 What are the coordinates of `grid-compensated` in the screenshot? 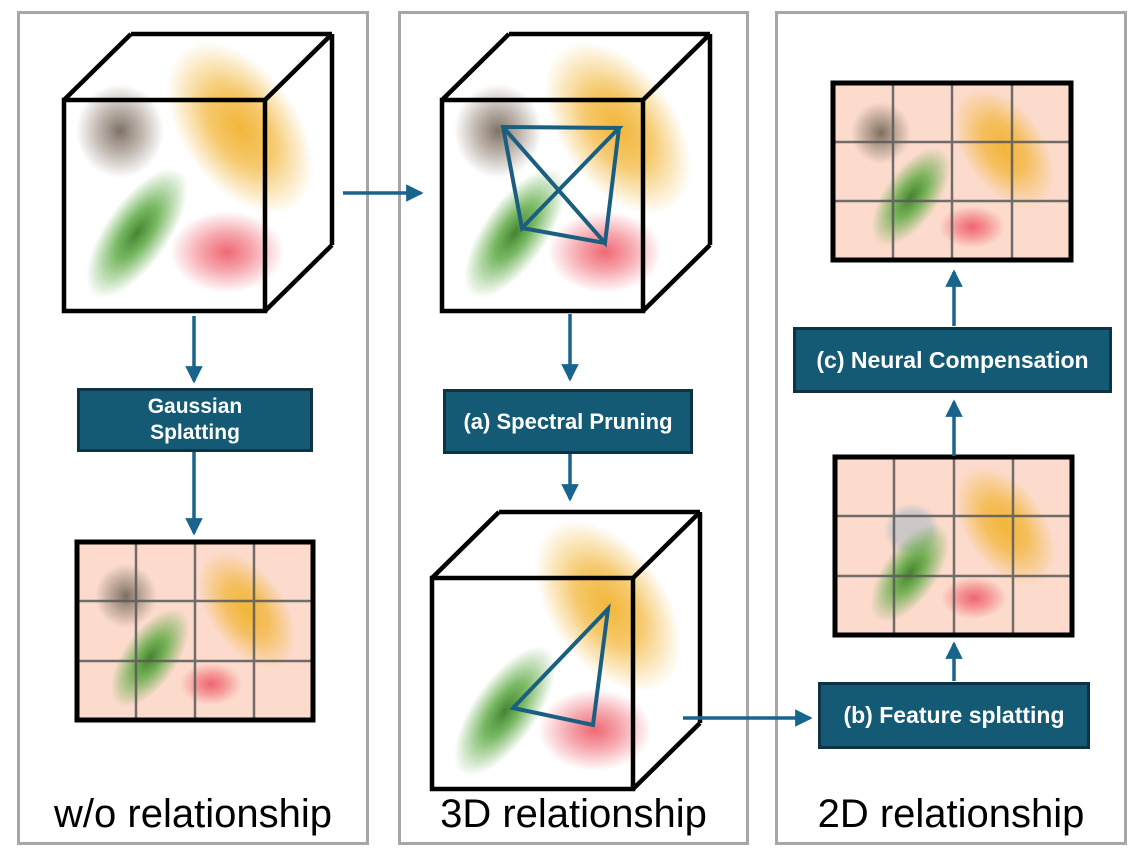 It's located at (952, 171).